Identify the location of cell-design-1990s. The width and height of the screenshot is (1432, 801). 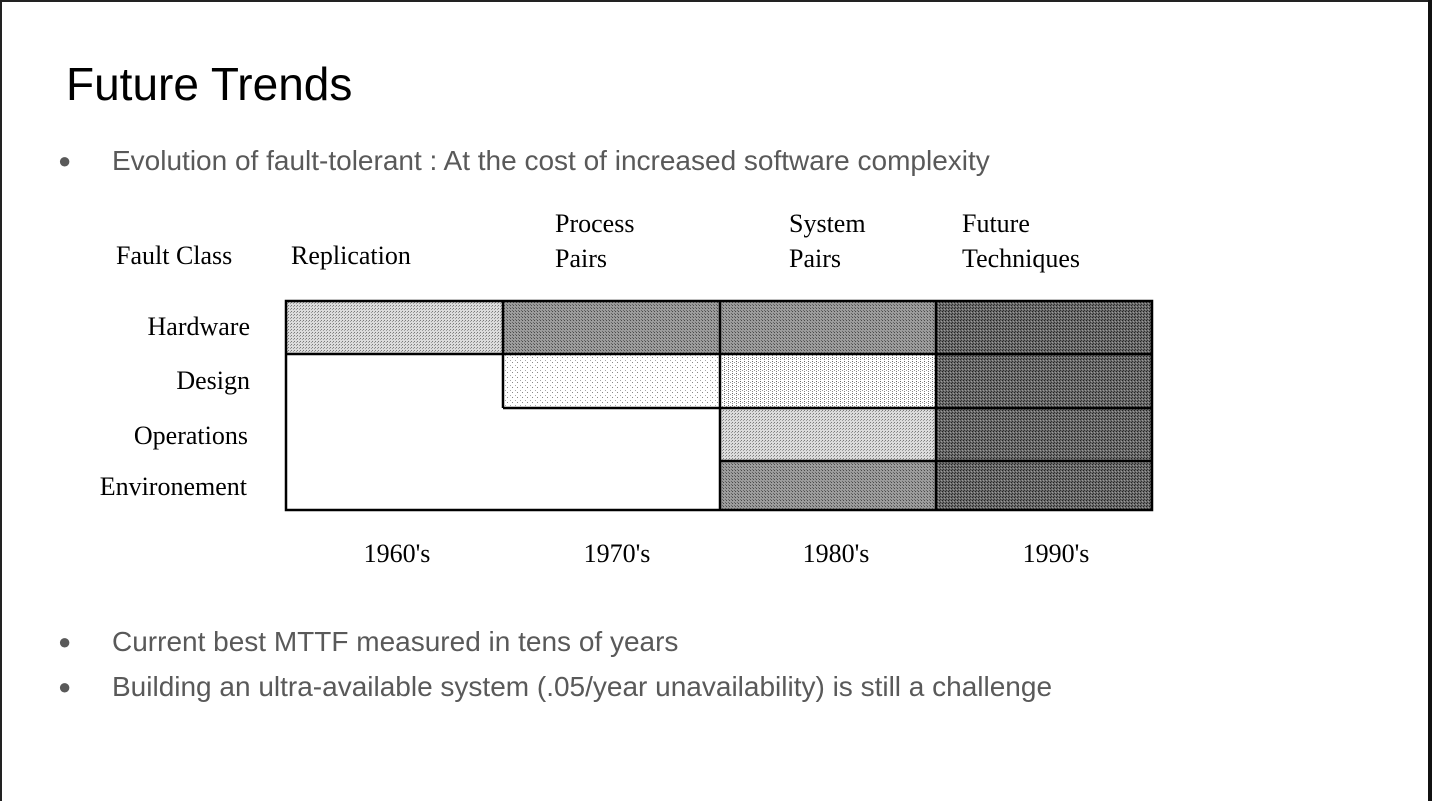
(1044, 381).